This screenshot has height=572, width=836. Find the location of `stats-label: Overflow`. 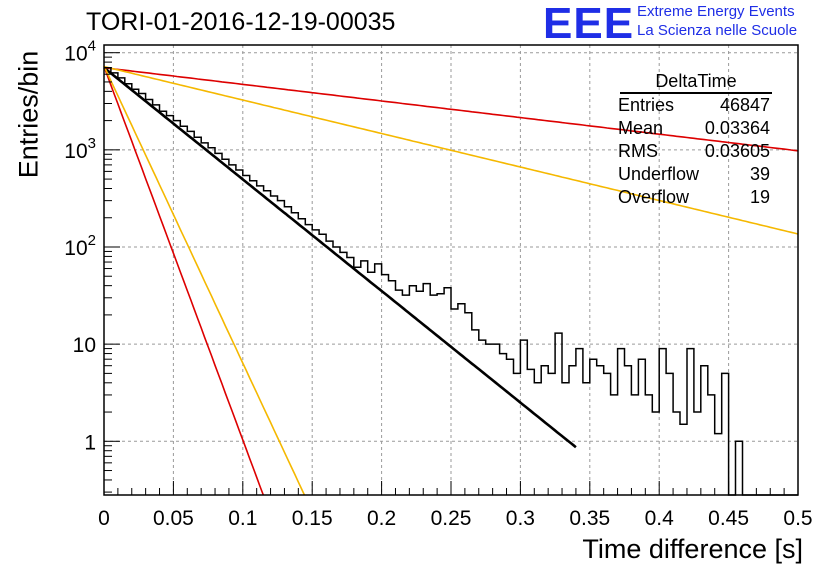

stats-label: Overflow is located at coordinates (654, 197).